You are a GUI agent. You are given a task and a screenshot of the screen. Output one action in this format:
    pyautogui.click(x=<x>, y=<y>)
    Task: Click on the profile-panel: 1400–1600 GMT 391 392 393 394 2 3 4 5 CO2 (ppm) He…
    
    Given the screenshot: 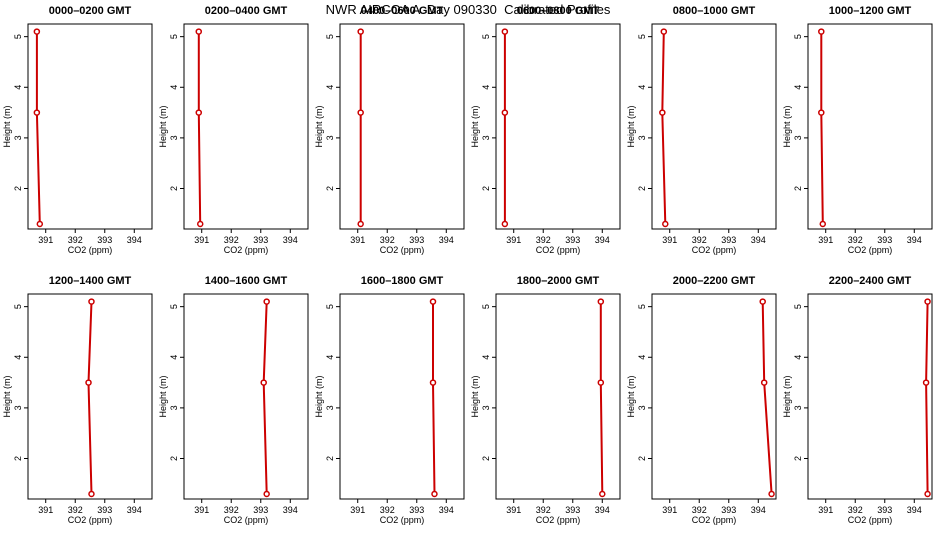 What is the action you would take?
    pyautogui.click(x=234, y=405)
    